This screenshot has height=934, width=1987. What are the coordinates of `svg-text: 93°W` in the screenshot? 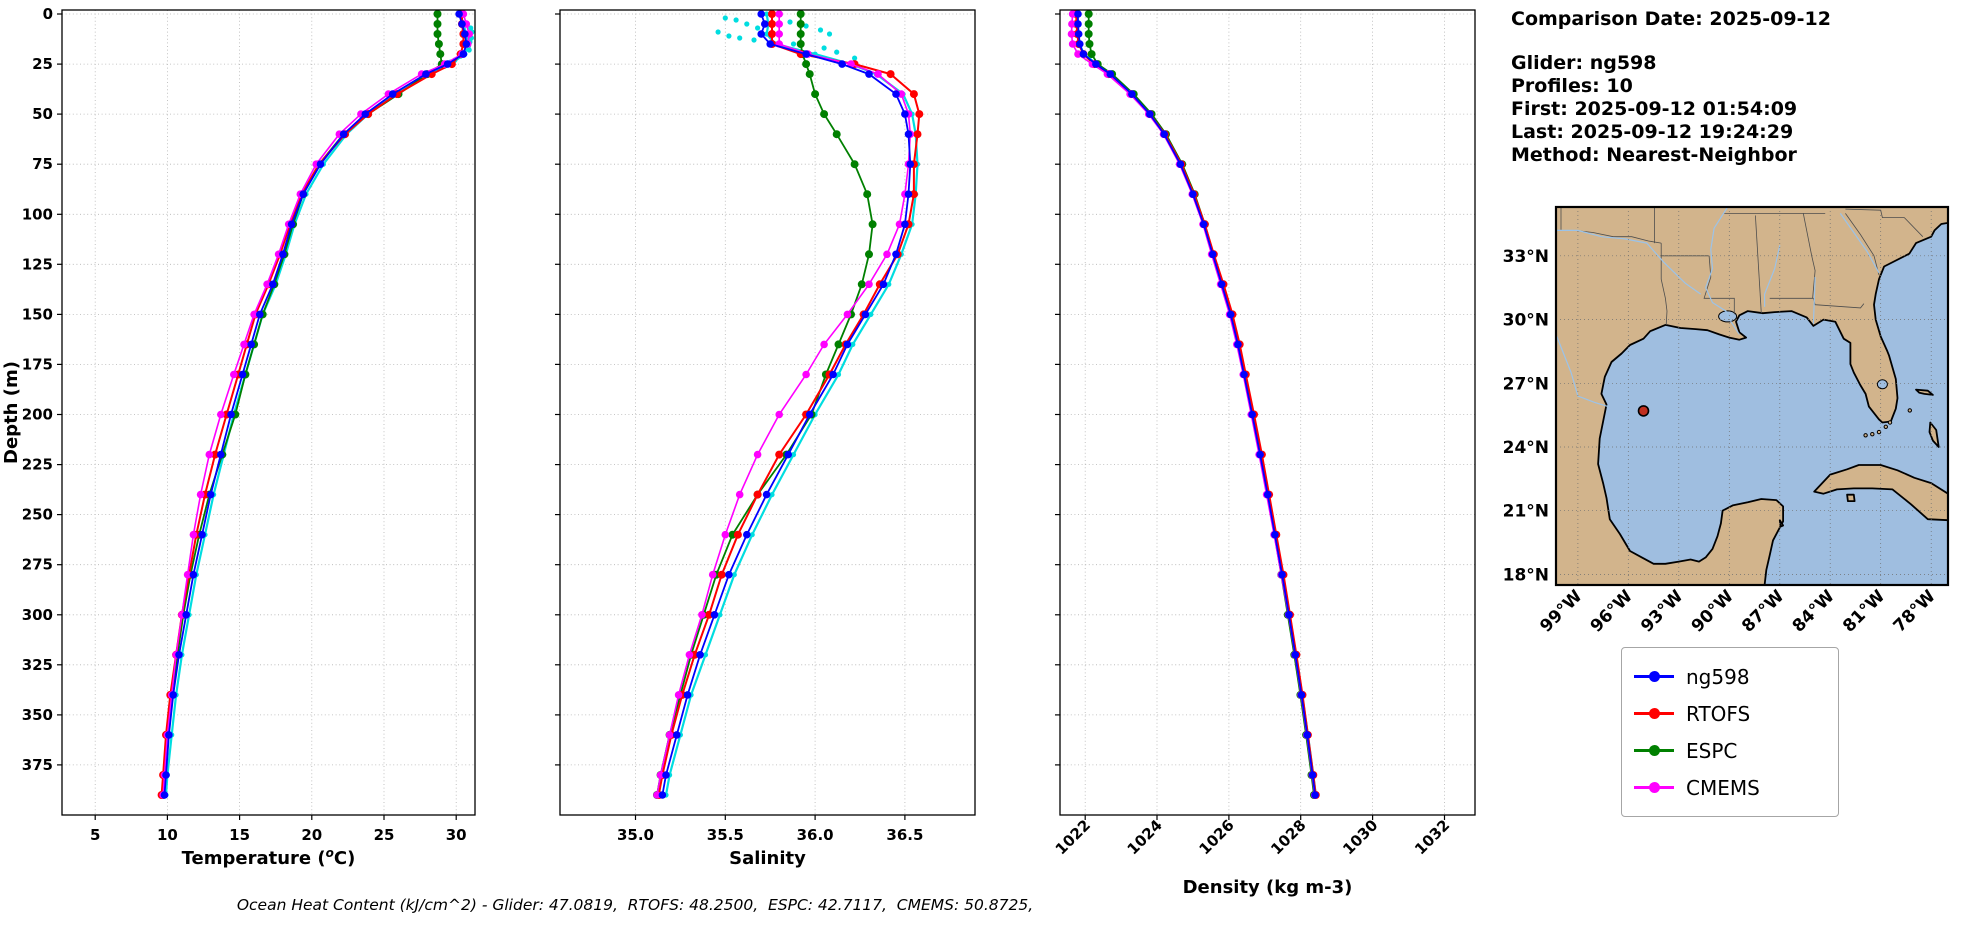 It's located at (1662, 611).